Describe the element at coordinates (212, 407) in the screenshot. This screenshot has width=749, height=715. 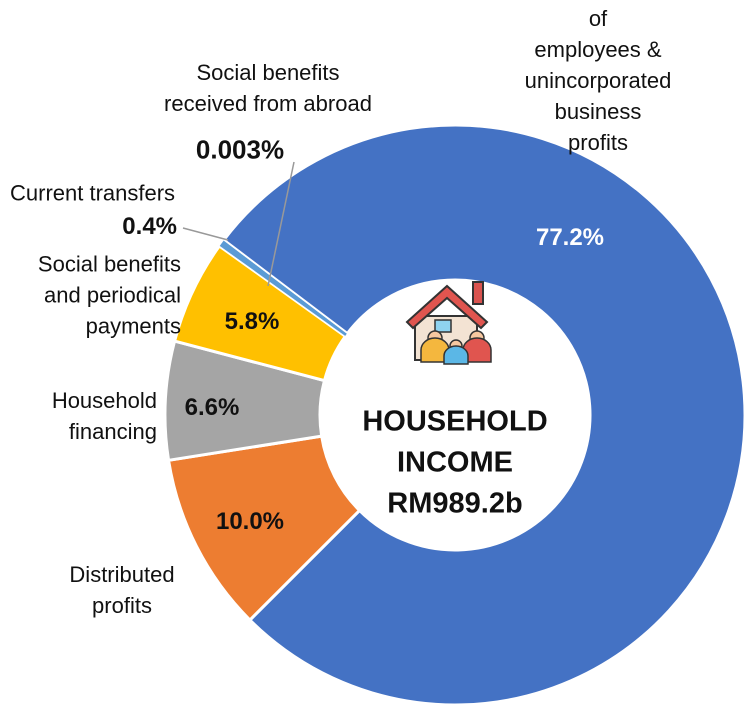
I see `value-label: 6.6%` at that location.